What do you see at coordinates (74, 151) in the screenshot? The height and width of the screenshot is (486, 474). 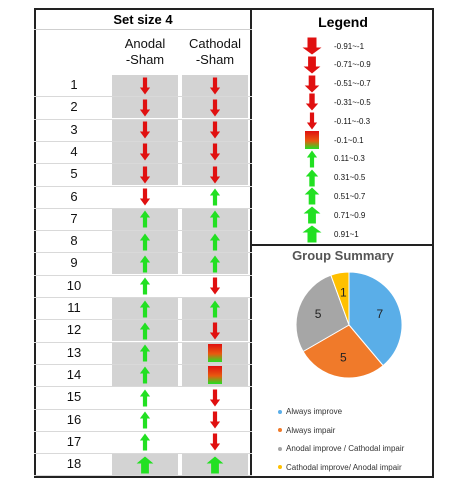 I see `row-label: 4` at bounding box center [74, 151].